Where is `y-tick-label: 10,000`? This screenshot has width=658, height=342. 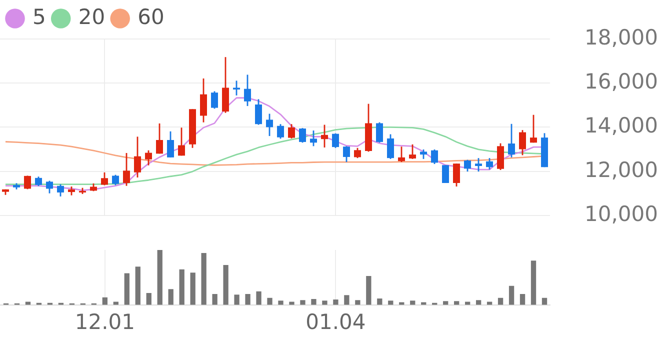
y-tick-label: 10,000 is located at coordinates (621, 214).